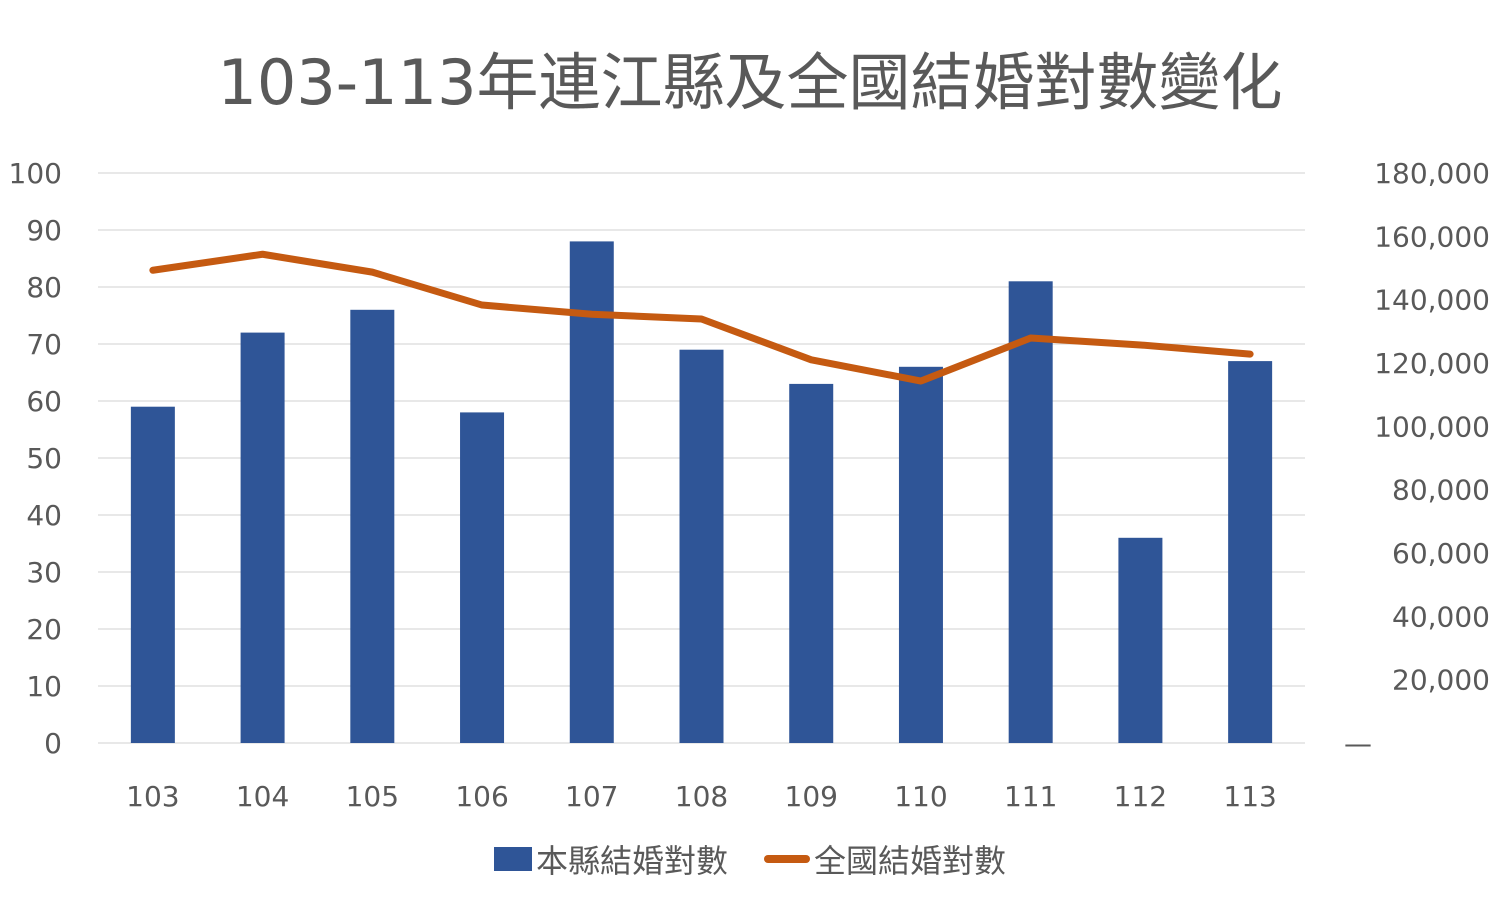 This screenshot has height=900, width=1500. I want to click on right-tick-label: 100,000, so click(1432, 426).